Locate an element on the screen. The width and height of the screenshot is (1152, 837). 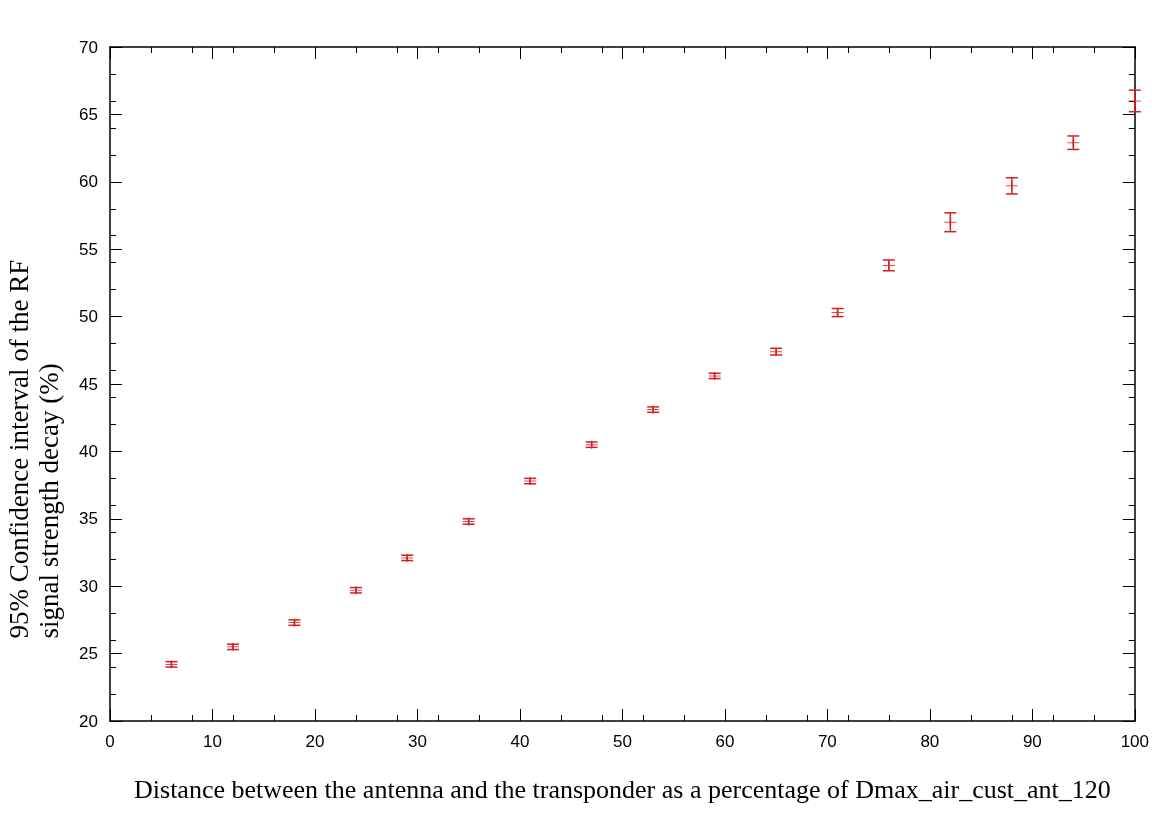
x-tick-label: 30 is located at coordinates (417, 741).